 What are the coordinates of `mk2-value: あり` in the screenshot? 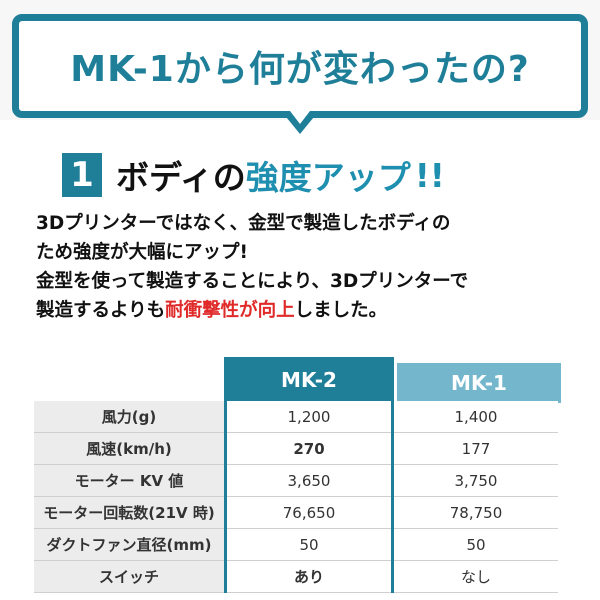 It's located at (309, 576).